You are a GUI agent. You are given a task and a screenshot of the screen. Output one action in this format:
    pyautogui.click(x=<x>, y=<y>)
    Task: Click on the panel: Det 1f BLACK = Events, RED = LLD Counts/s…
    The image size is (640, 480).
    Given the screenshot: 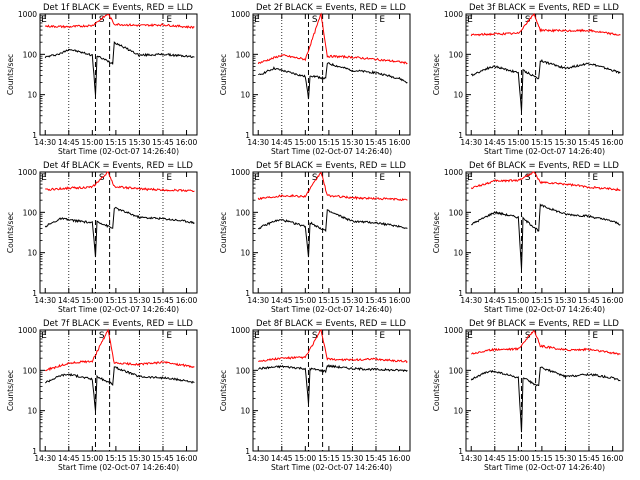 What is the action you would take?
    pyautogui.click(x=102, y=79)
    